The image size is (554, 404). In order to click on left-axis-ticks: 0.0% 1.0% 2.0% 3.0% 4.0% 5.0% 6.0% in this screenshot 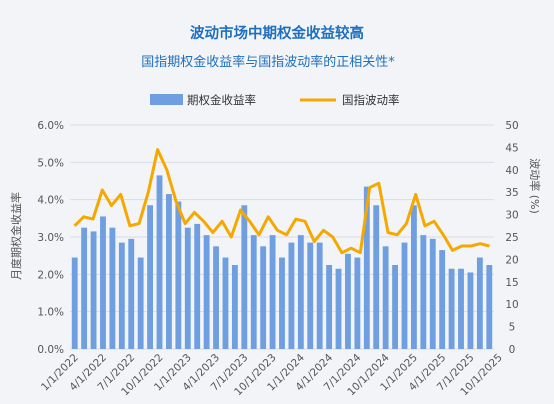, I will do `click(50, 238)`.